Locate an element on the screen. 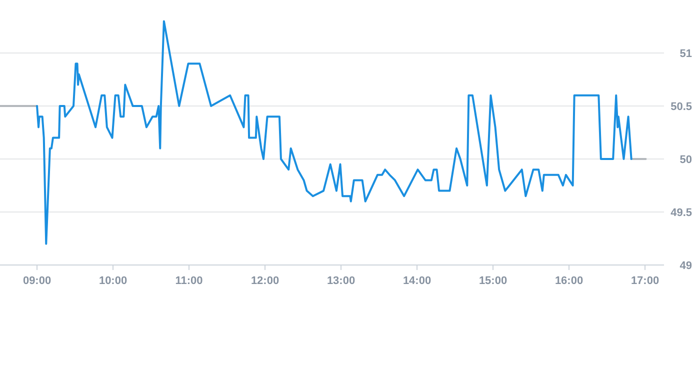  x-tick-label: 12:00 is located at coordinates (265, 281).